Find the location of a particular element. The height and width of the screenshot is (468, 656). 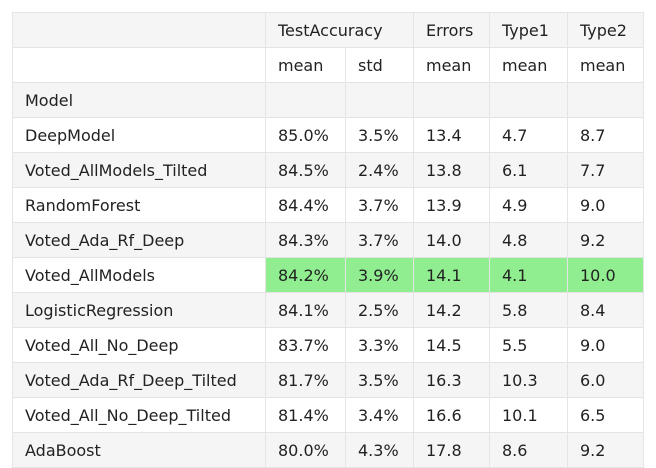

cell-accuracy-mean: 84.1% is located at coordinates (305, 310).